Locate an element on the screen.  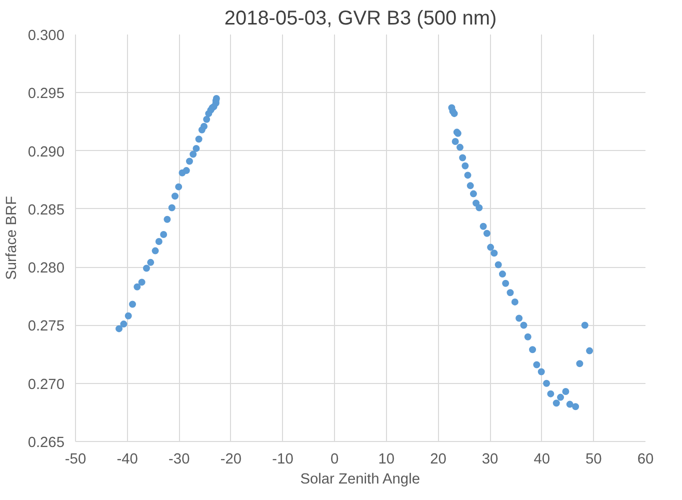
chart-title: 2018-05-03, GVR B3 (500 nm) is located at coordinates (360, 19).